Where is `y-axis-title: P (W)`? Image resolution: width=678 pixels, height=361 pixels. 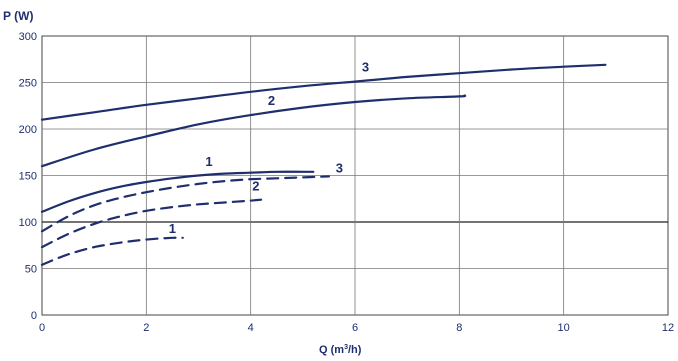 y-axis-title: P (W) is located at coordinates (18, 16).